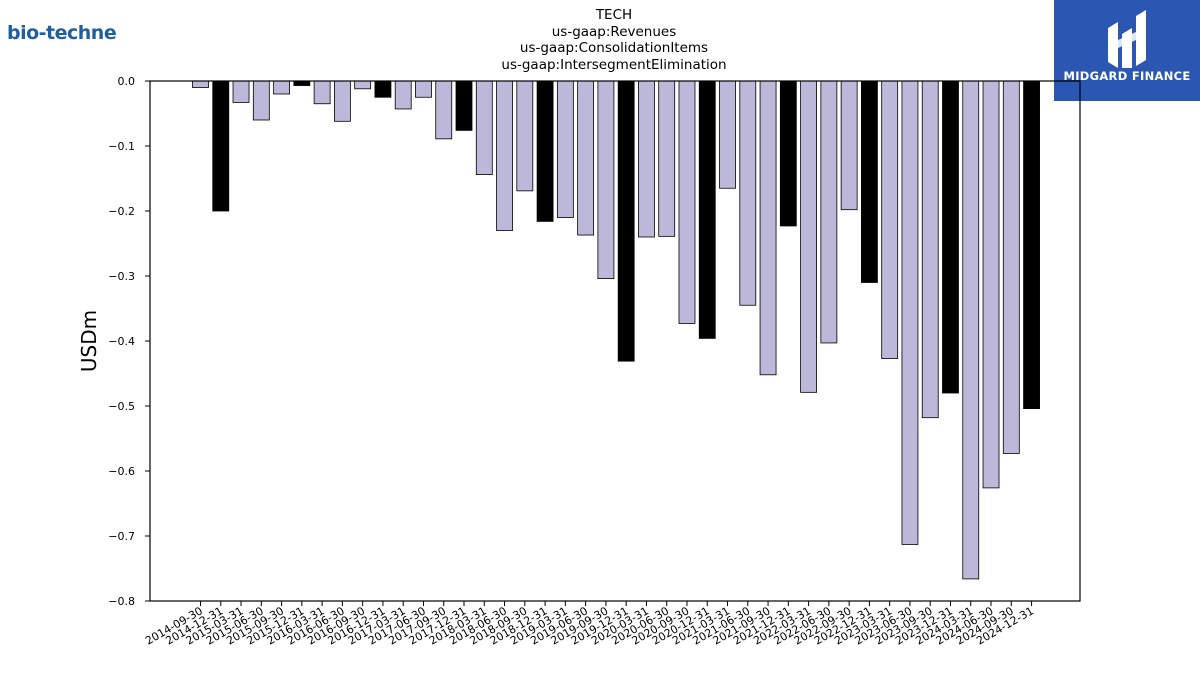 This screenshot has height=675, width=1200. I want to click on title-line-ticker: TECH, so click(614, 15).